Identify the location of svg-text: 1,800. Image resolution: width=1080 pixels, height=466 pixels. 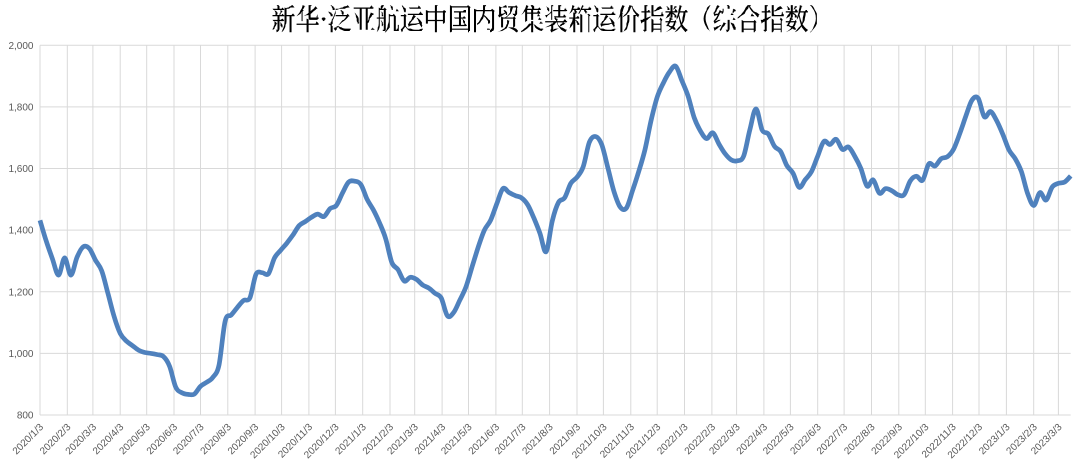
(20, 107).